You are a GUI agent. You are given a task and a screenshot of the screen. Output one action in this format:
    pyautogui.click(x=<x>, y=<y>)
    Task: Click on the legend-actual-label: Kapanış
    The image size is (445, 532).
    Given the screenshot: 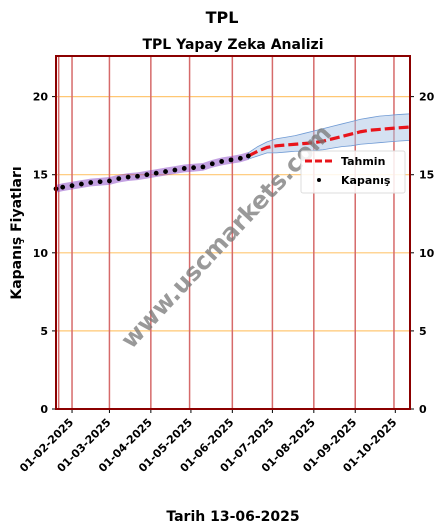 What is the action you would take?
    pyautogui.click(x=366, y=180)
    